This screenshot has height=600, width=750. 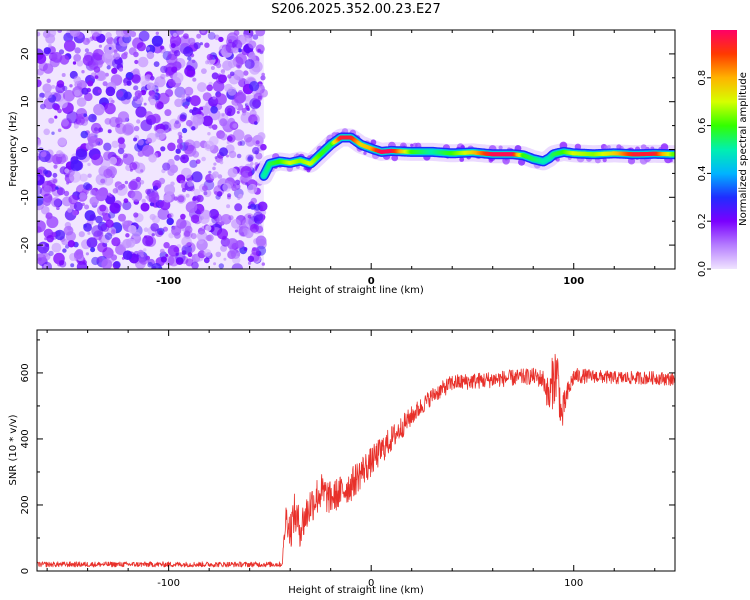 I want to click on colorbar-tick-label: 0.0, so click(x=702, y=269).